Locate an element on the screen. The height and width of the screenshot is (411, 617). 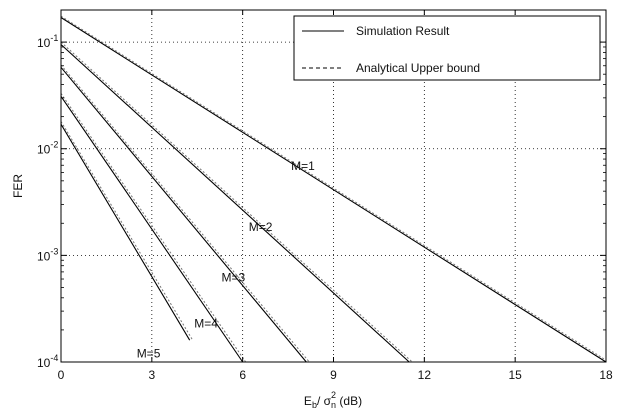
x-axis-label-main: E is located at coordinates (308, 401).